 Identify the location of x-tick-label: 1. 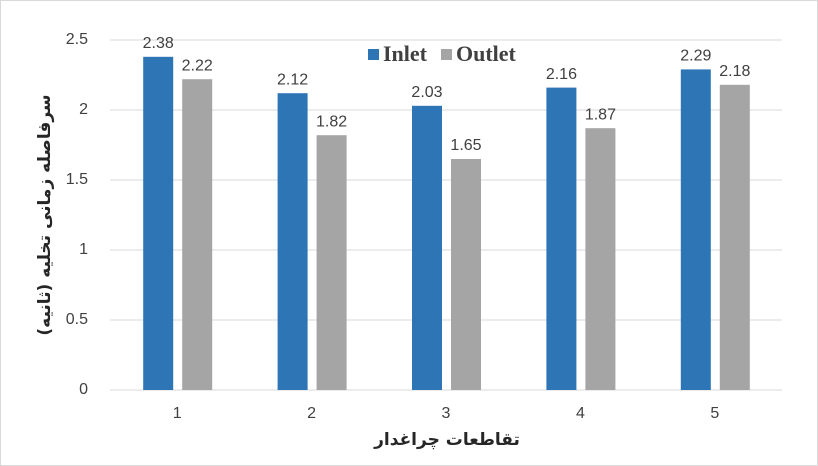
(177, 413).